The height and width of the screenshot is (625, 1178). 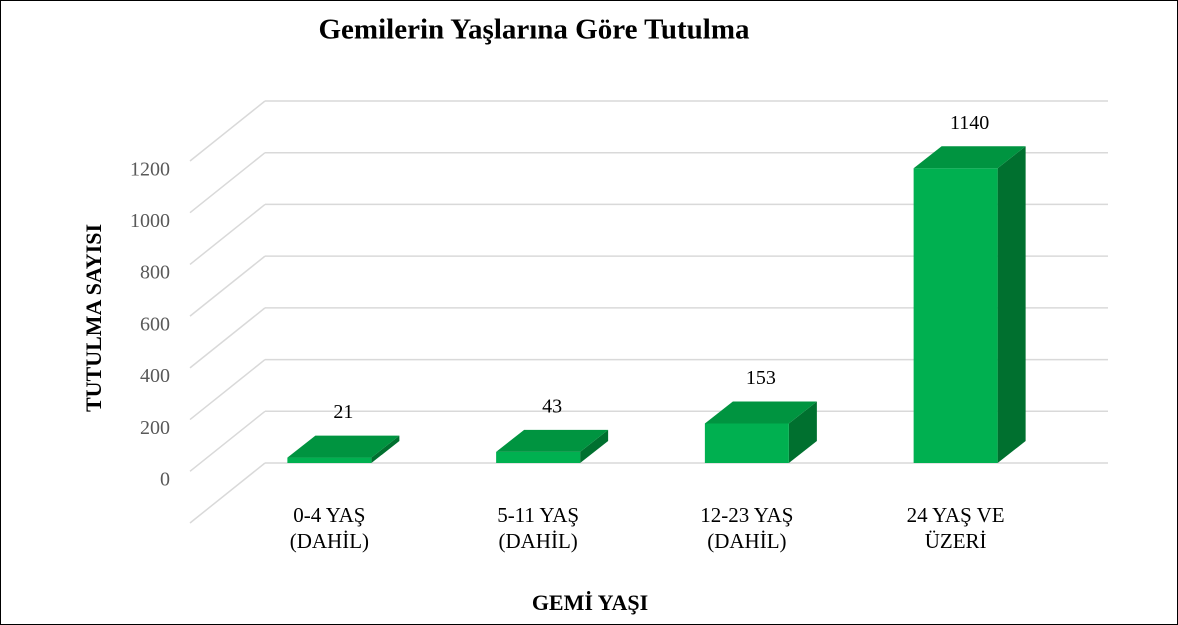 I want to click on y-tick-label: 200, so click(x=155, y=428).